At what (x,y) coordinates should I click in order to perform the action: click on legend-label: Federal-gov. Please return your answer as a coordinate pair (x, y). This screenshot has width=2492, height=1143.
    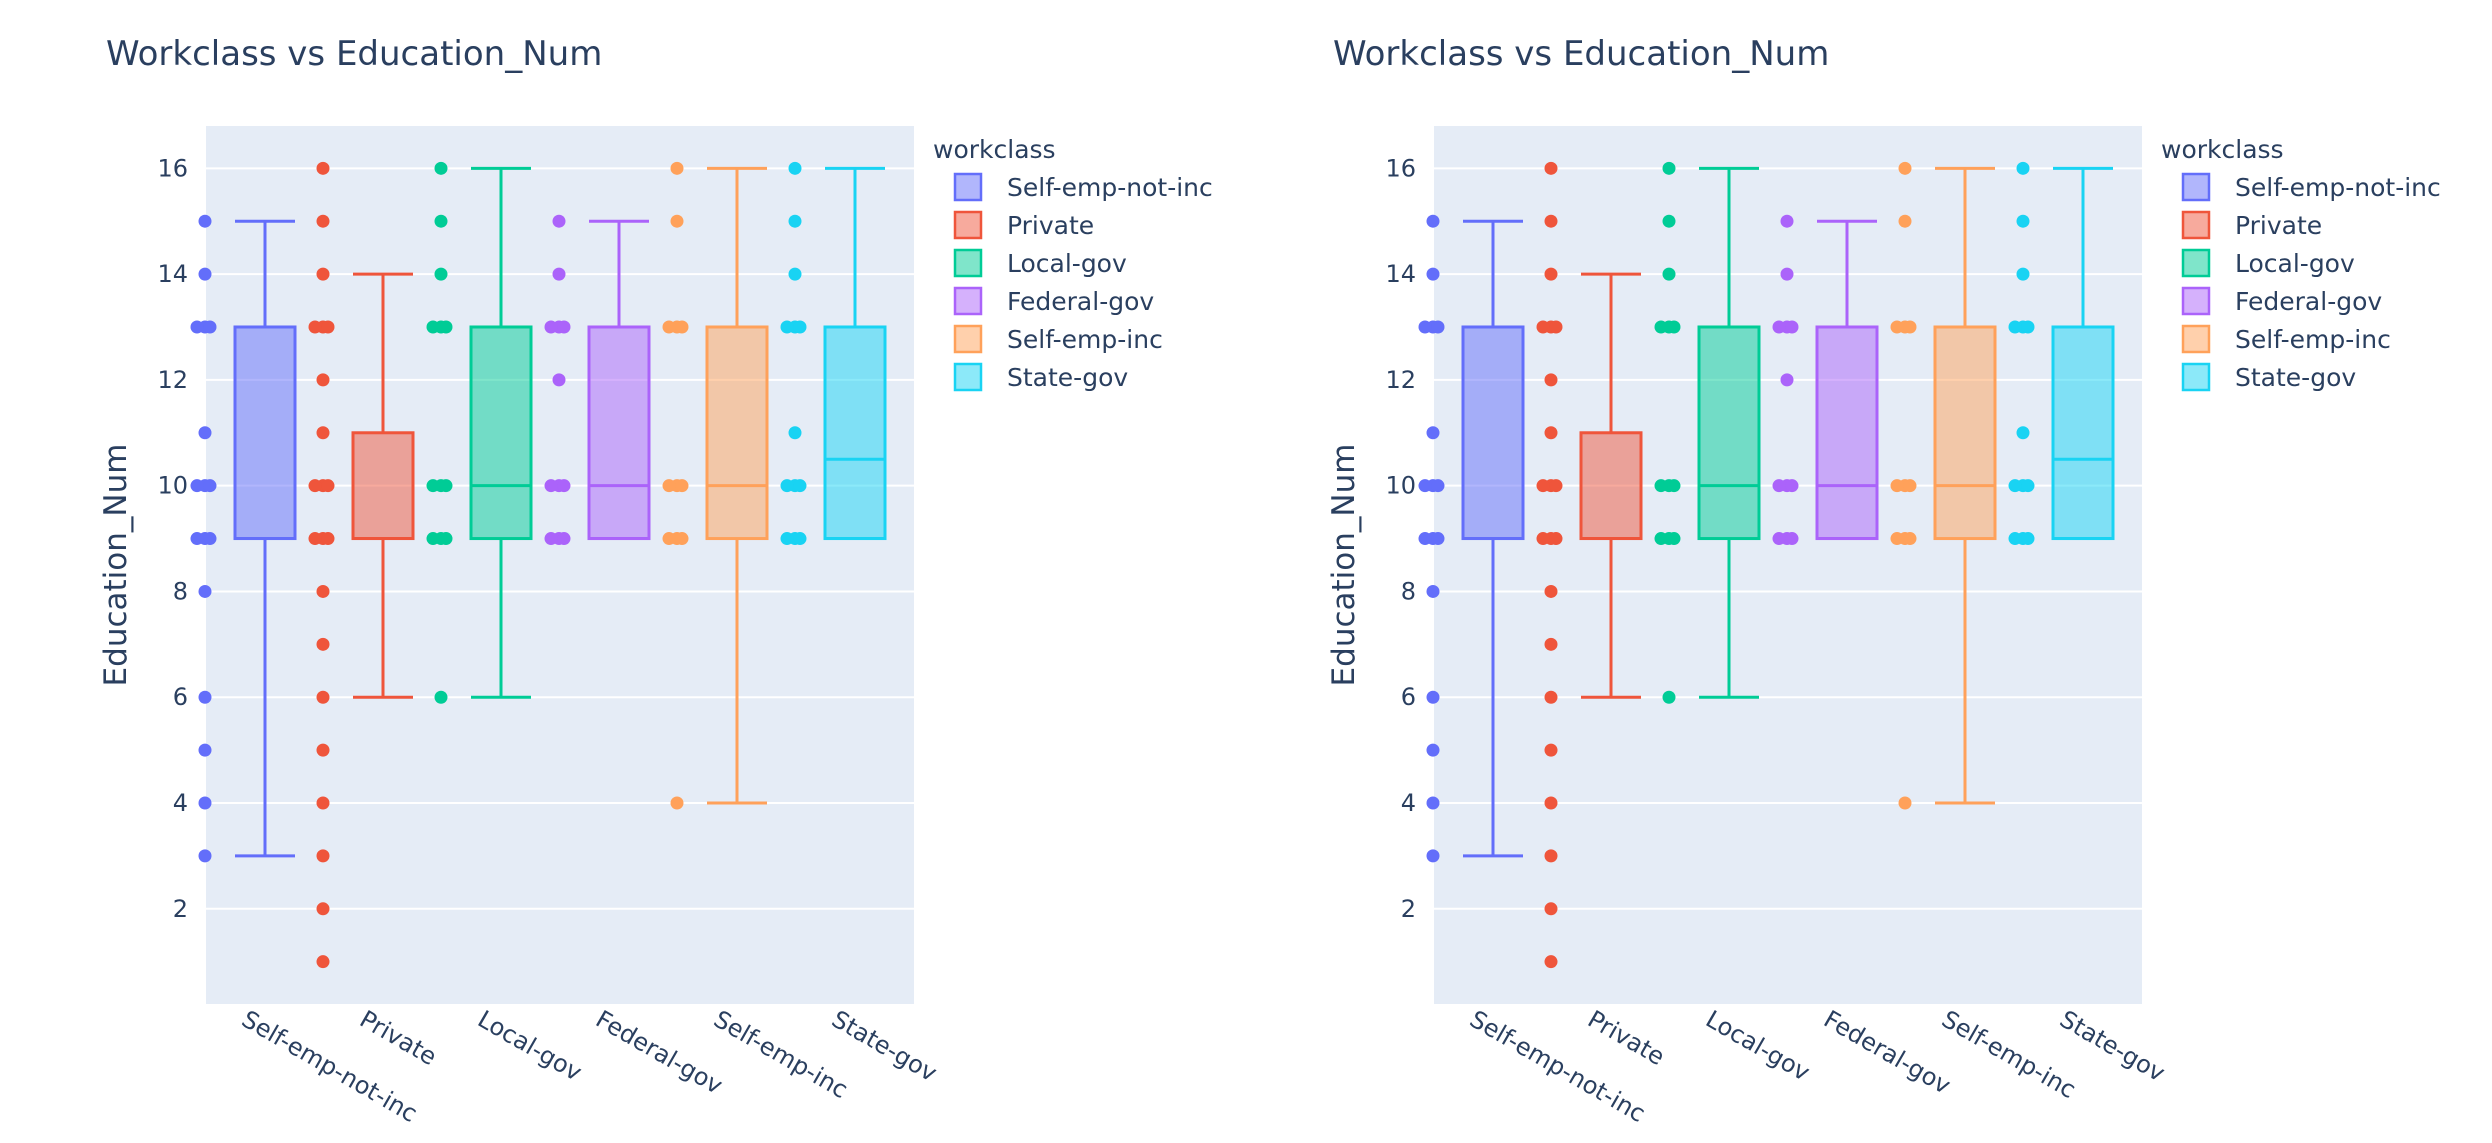
    Looking at the image, I should click on (2308, 301).